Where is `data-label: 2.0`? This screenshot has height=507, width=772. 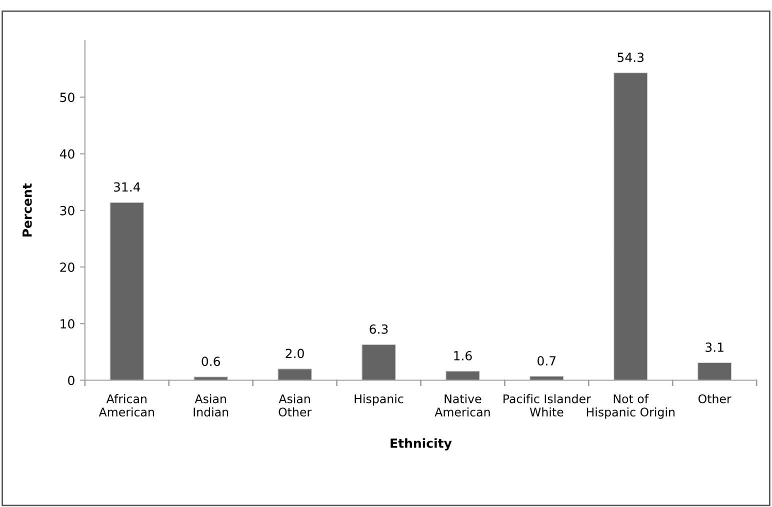
data-label: 2.0 is located at coordinates (295, 353).